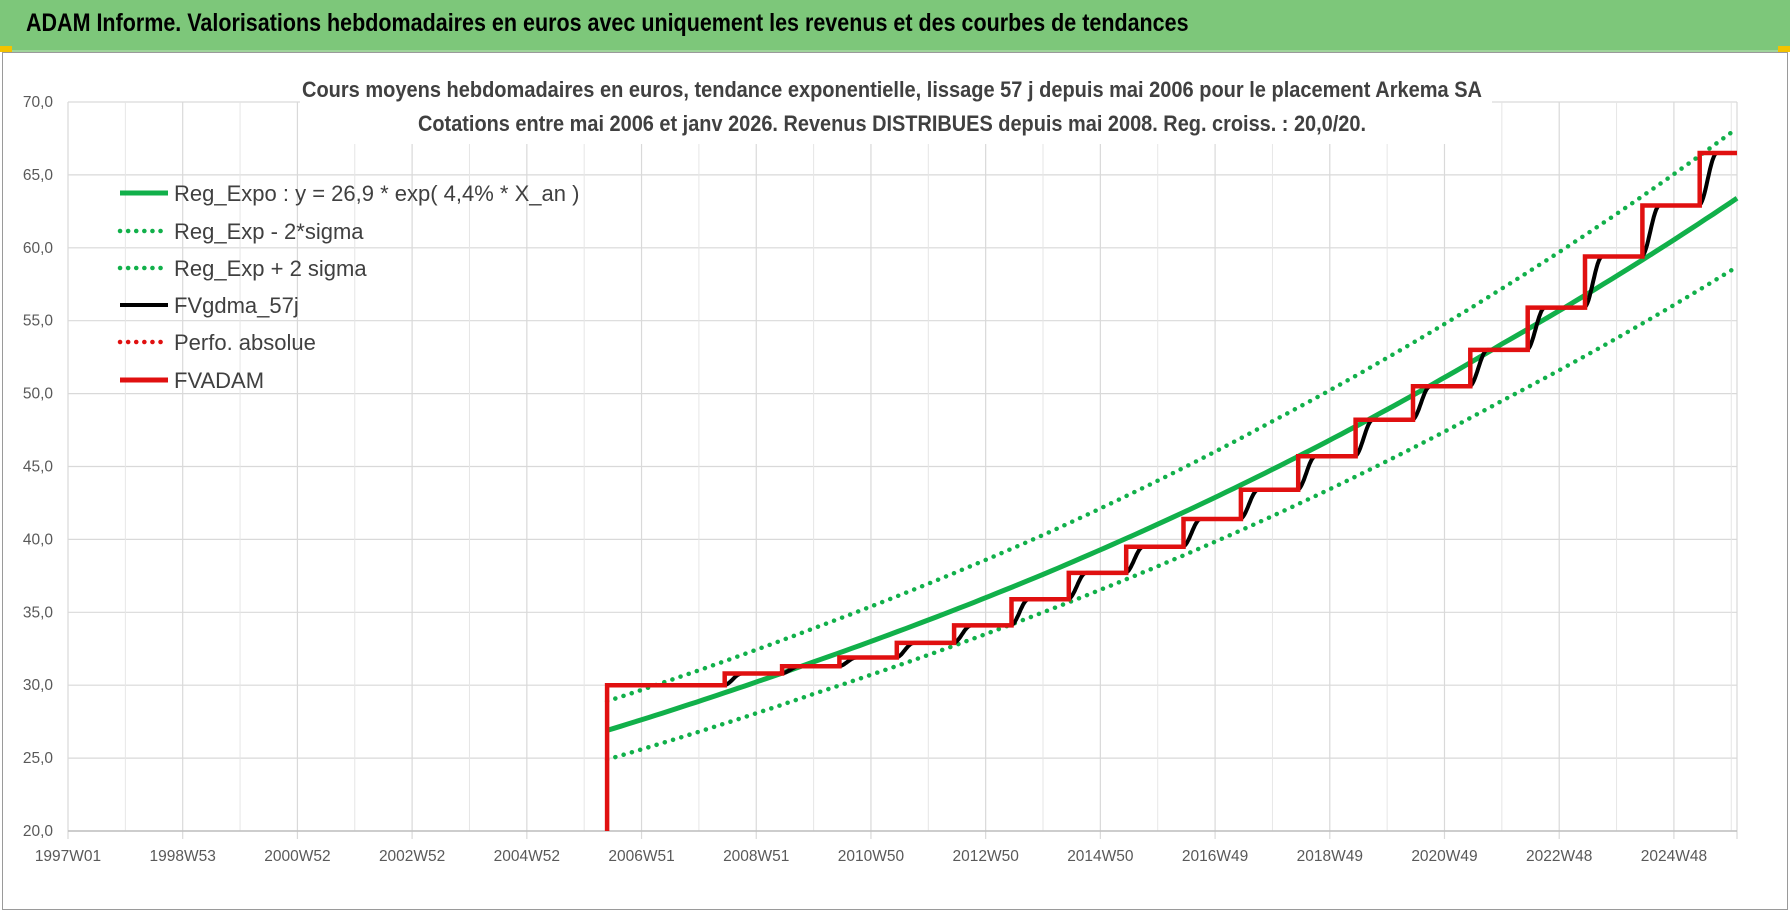 This screenshot has height=912, width=1790. Describe the element at coordinates (38, 248) in the screenshot. I see `y-tick-label: 60,0` at that location.